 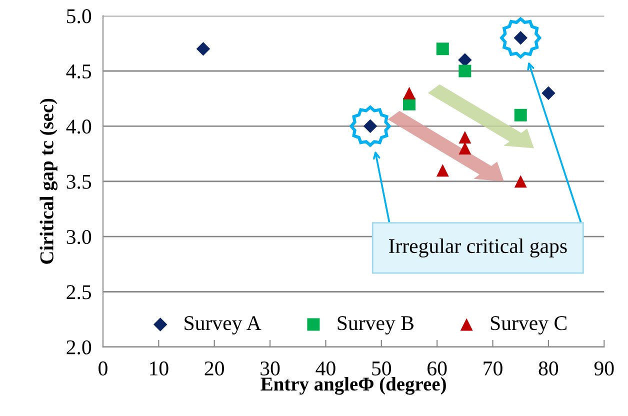 I want to click on x-tick-label: 50, so click(x=382, y=368).